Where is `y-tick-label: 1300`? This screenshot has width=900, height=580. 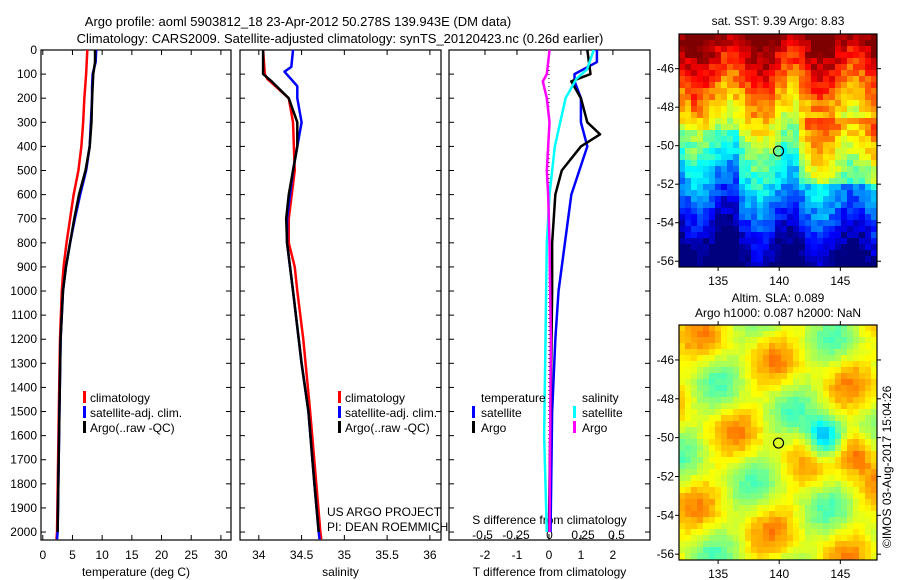 y-tick-label: 1300 is located at coordinates (23, 363).